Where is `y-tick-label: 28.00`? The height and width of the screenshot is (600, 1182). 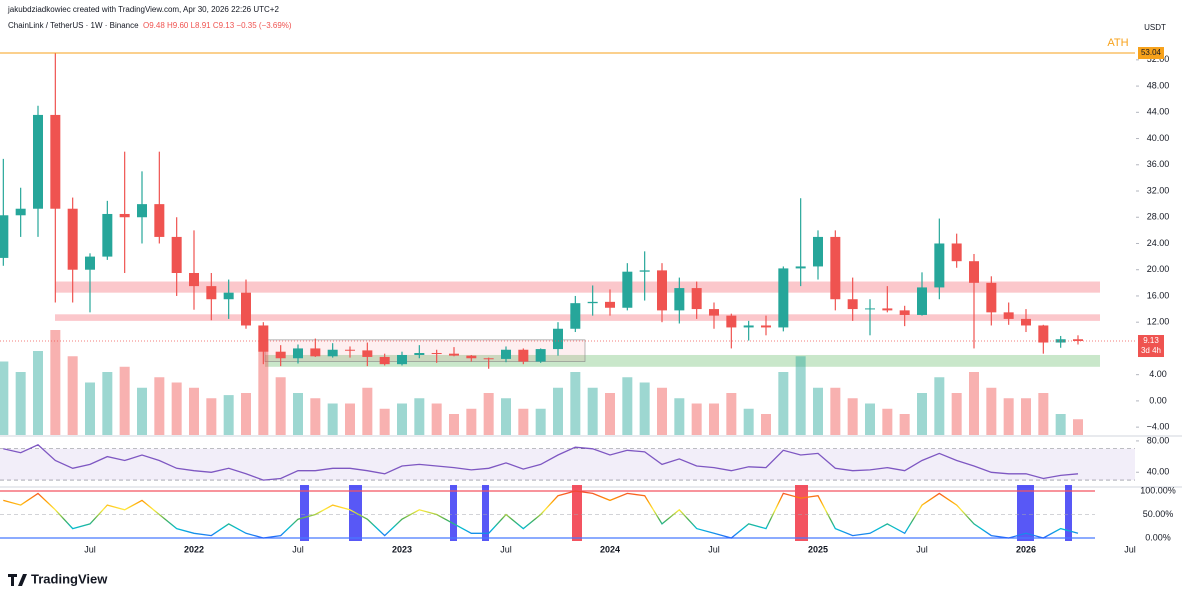
y-tick-label: 28.00 is located at coordinates (1158, 217).